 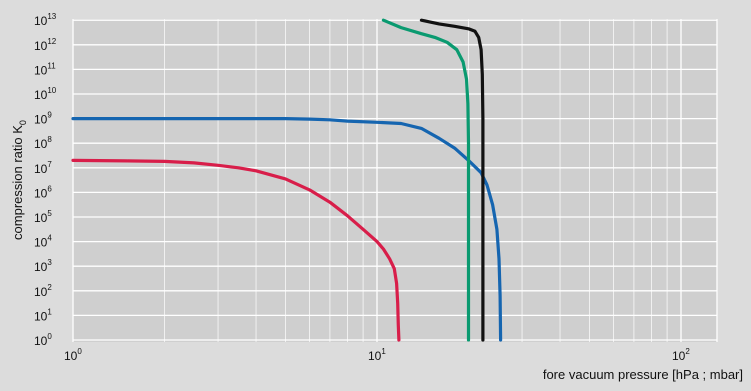 I want to click on y-tick-label: 10², so click(x=43, y=291).